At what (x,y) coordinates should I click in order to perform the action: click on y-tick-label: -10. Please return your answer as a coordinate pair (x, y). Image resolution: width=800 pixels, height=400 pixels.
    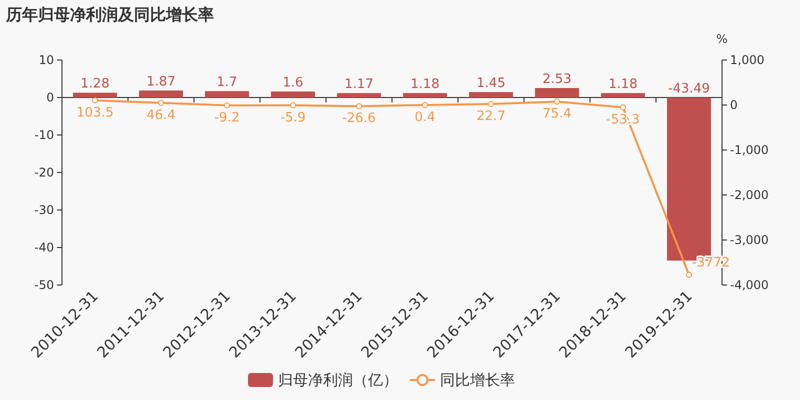
    Looking at the image, I should click on (44, 135).